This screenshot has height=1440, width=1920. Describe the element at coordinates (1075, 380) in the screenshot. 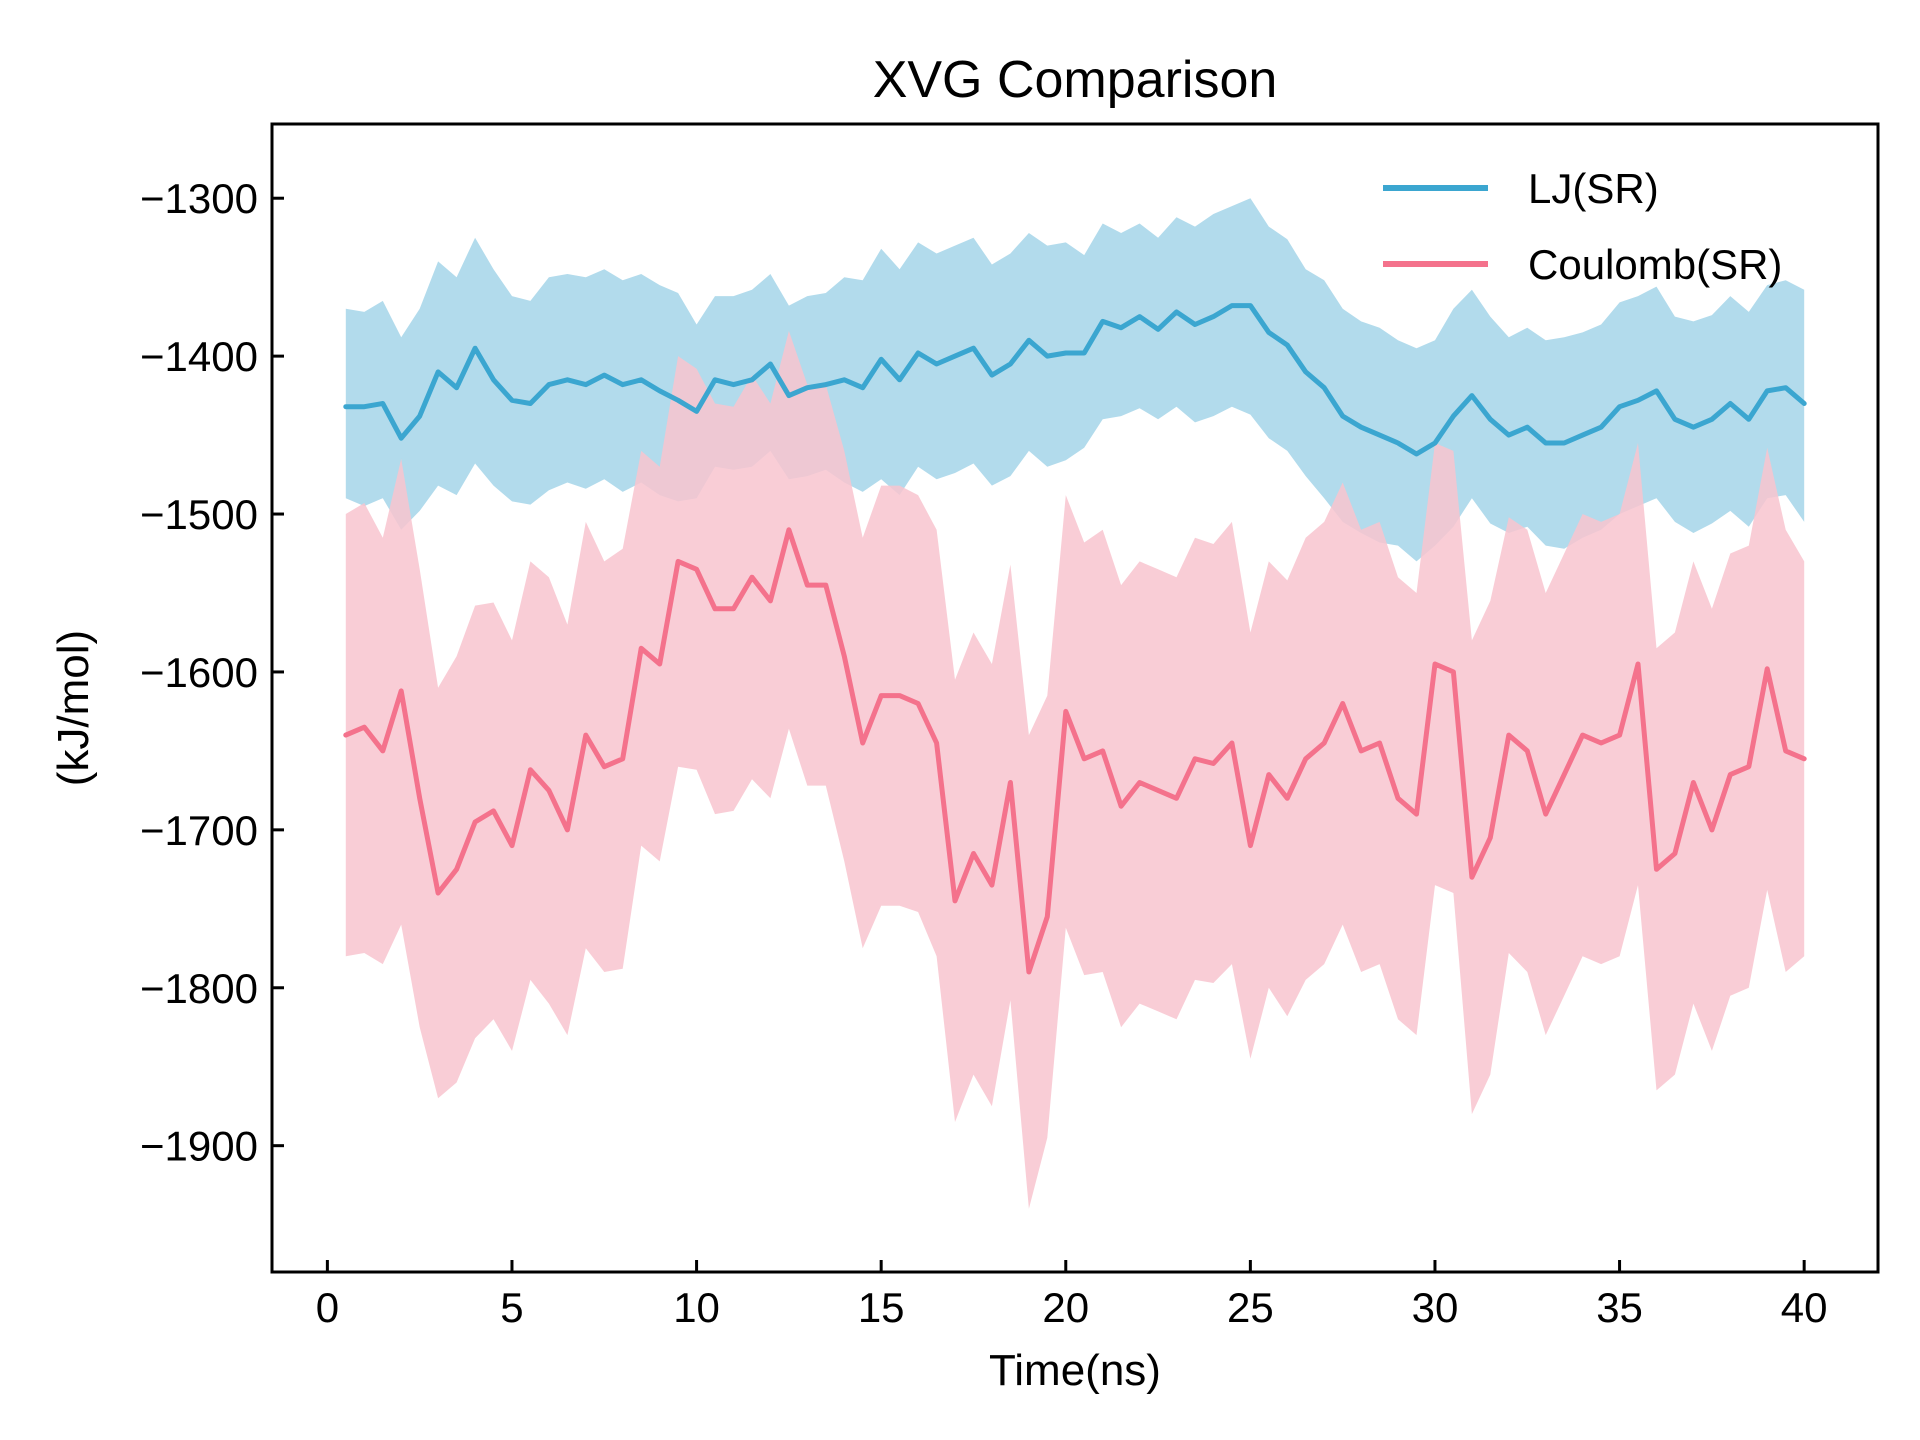

I see `series-line-lj-sr` at that location.